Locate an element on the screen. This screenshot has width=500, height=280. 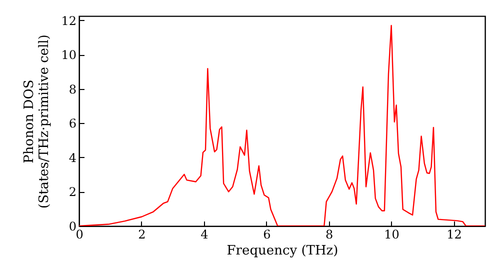
y-tick-label: 4 is located at coordinates (72, 157).